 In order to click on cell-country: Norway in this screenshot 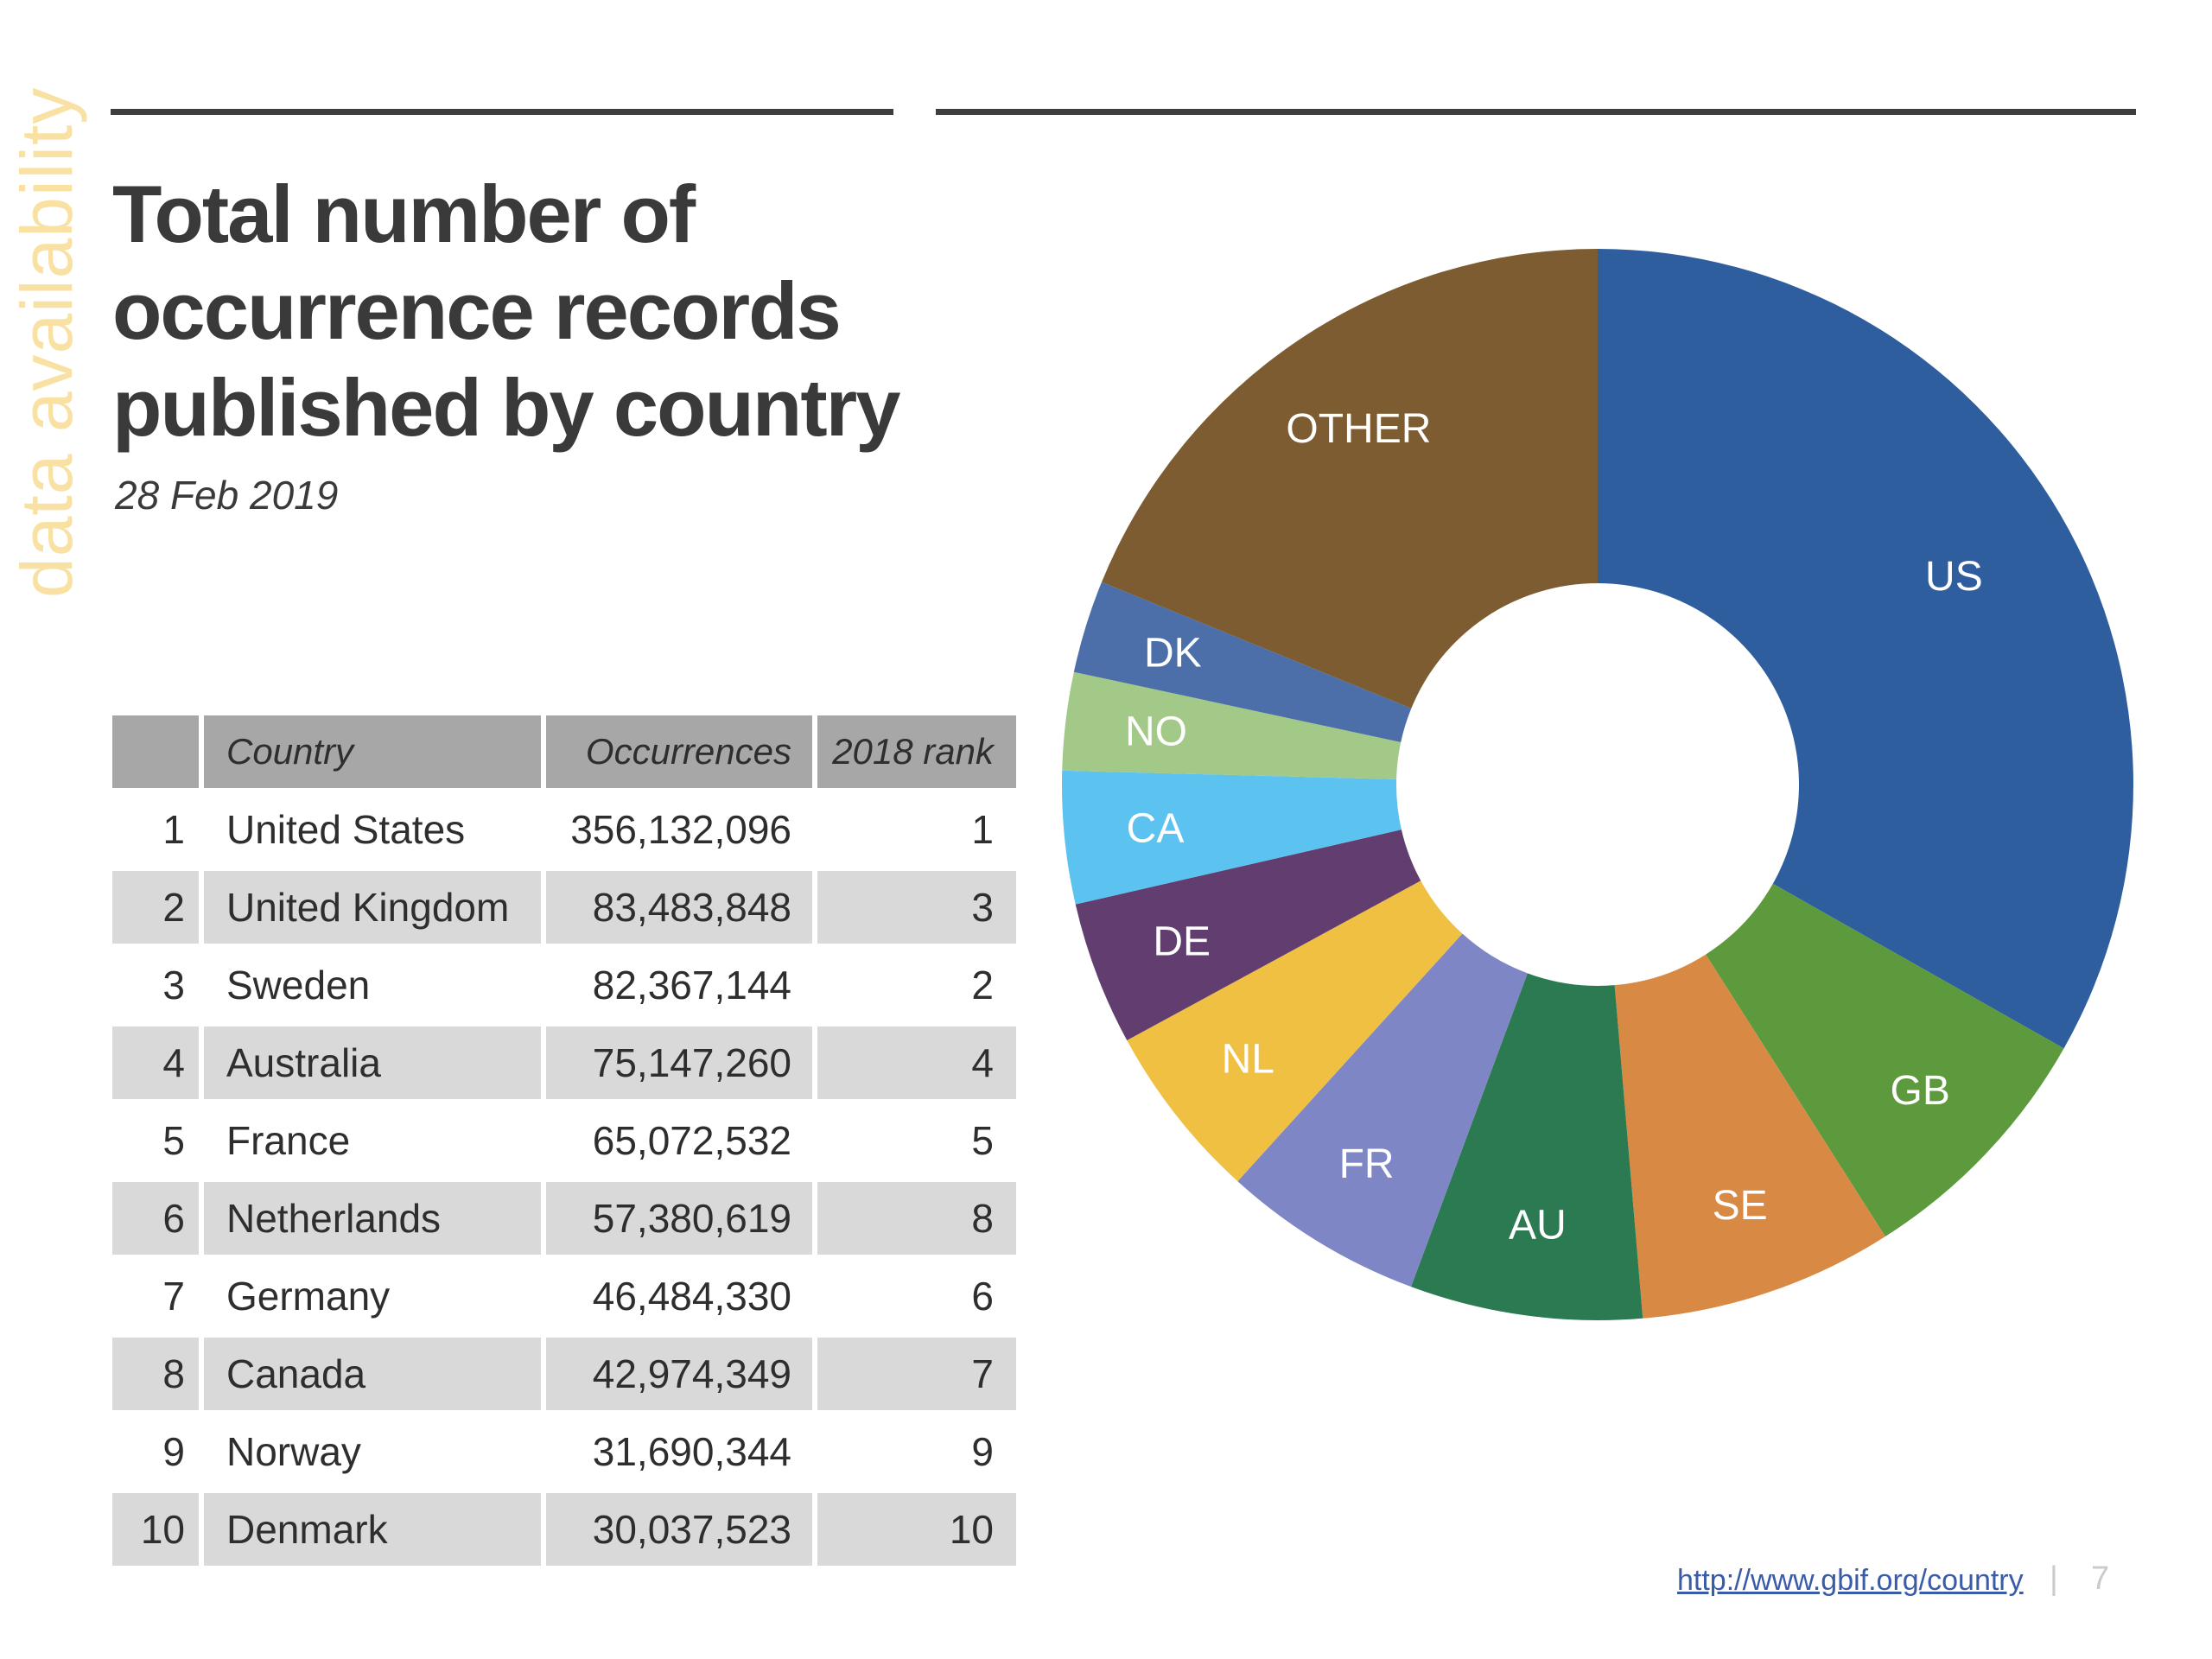, I will do `click(372, 1451)`.